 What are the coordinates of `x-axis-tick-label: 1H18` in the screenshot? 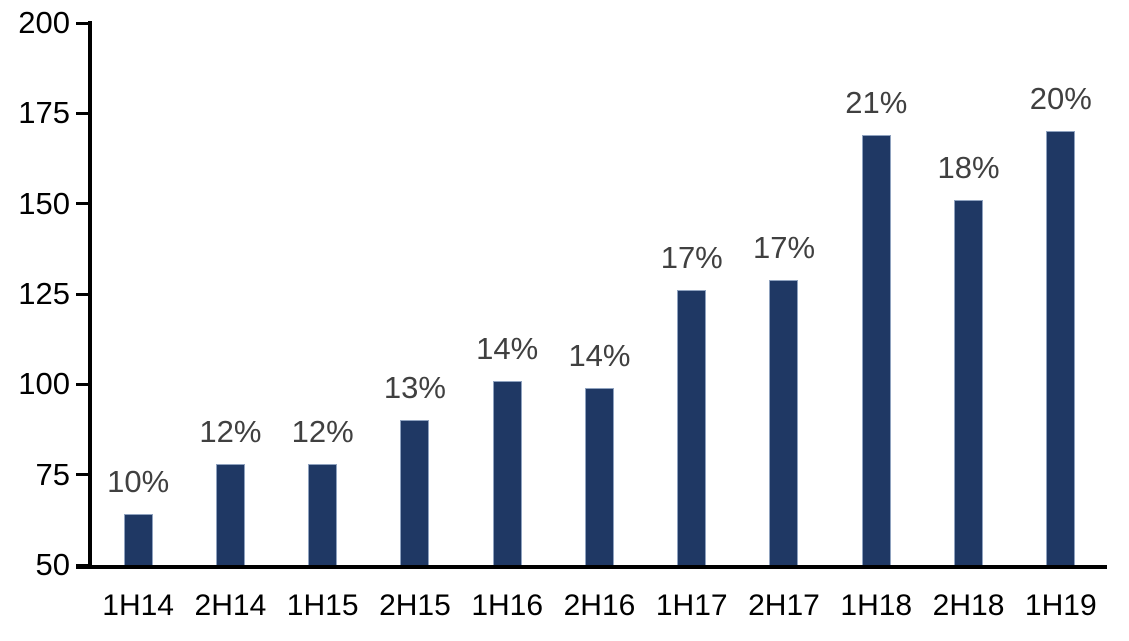 It's located at (876, 605).